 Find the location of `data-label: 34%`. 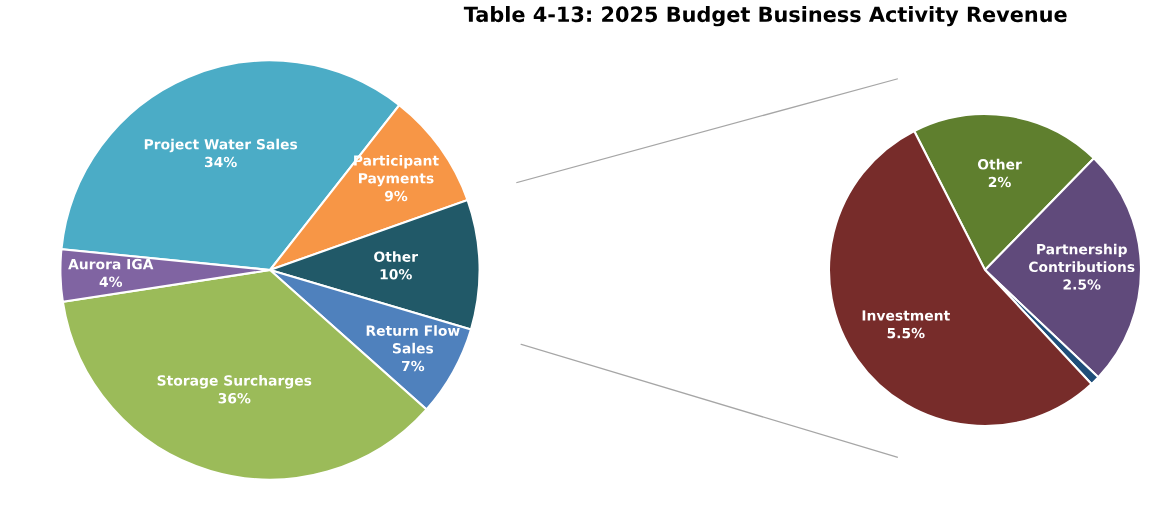

data-label: 34% is located at coordinates (220, 162).